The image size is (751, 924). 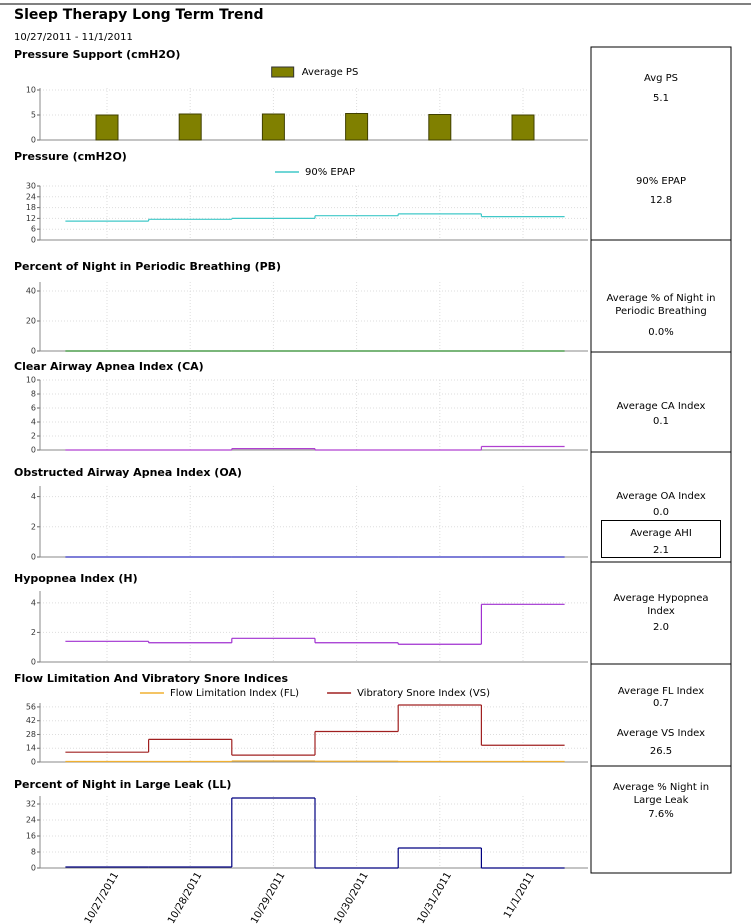 What do you see at coordinates (234, 693) in the screenshot?
I see `legend-label: Flow Limitation Index (FL)` at bounding box center [234, 693].